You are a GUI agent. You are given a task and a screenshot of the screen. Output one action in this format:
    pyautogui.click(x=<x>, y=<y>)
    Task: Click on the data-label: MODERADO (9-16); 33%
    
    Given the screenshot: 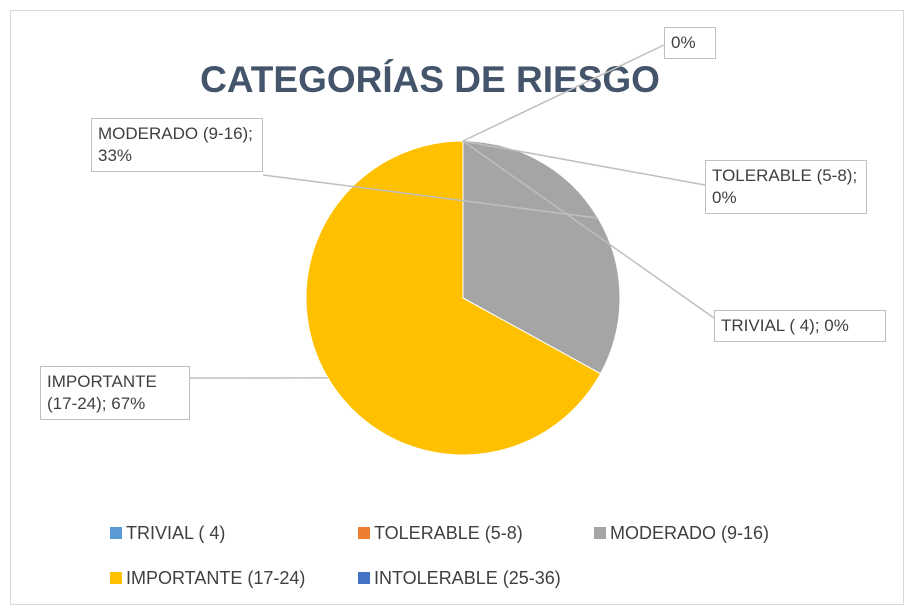 What is the action you would take?
    pyautogui.click(x=177, y=145)
    